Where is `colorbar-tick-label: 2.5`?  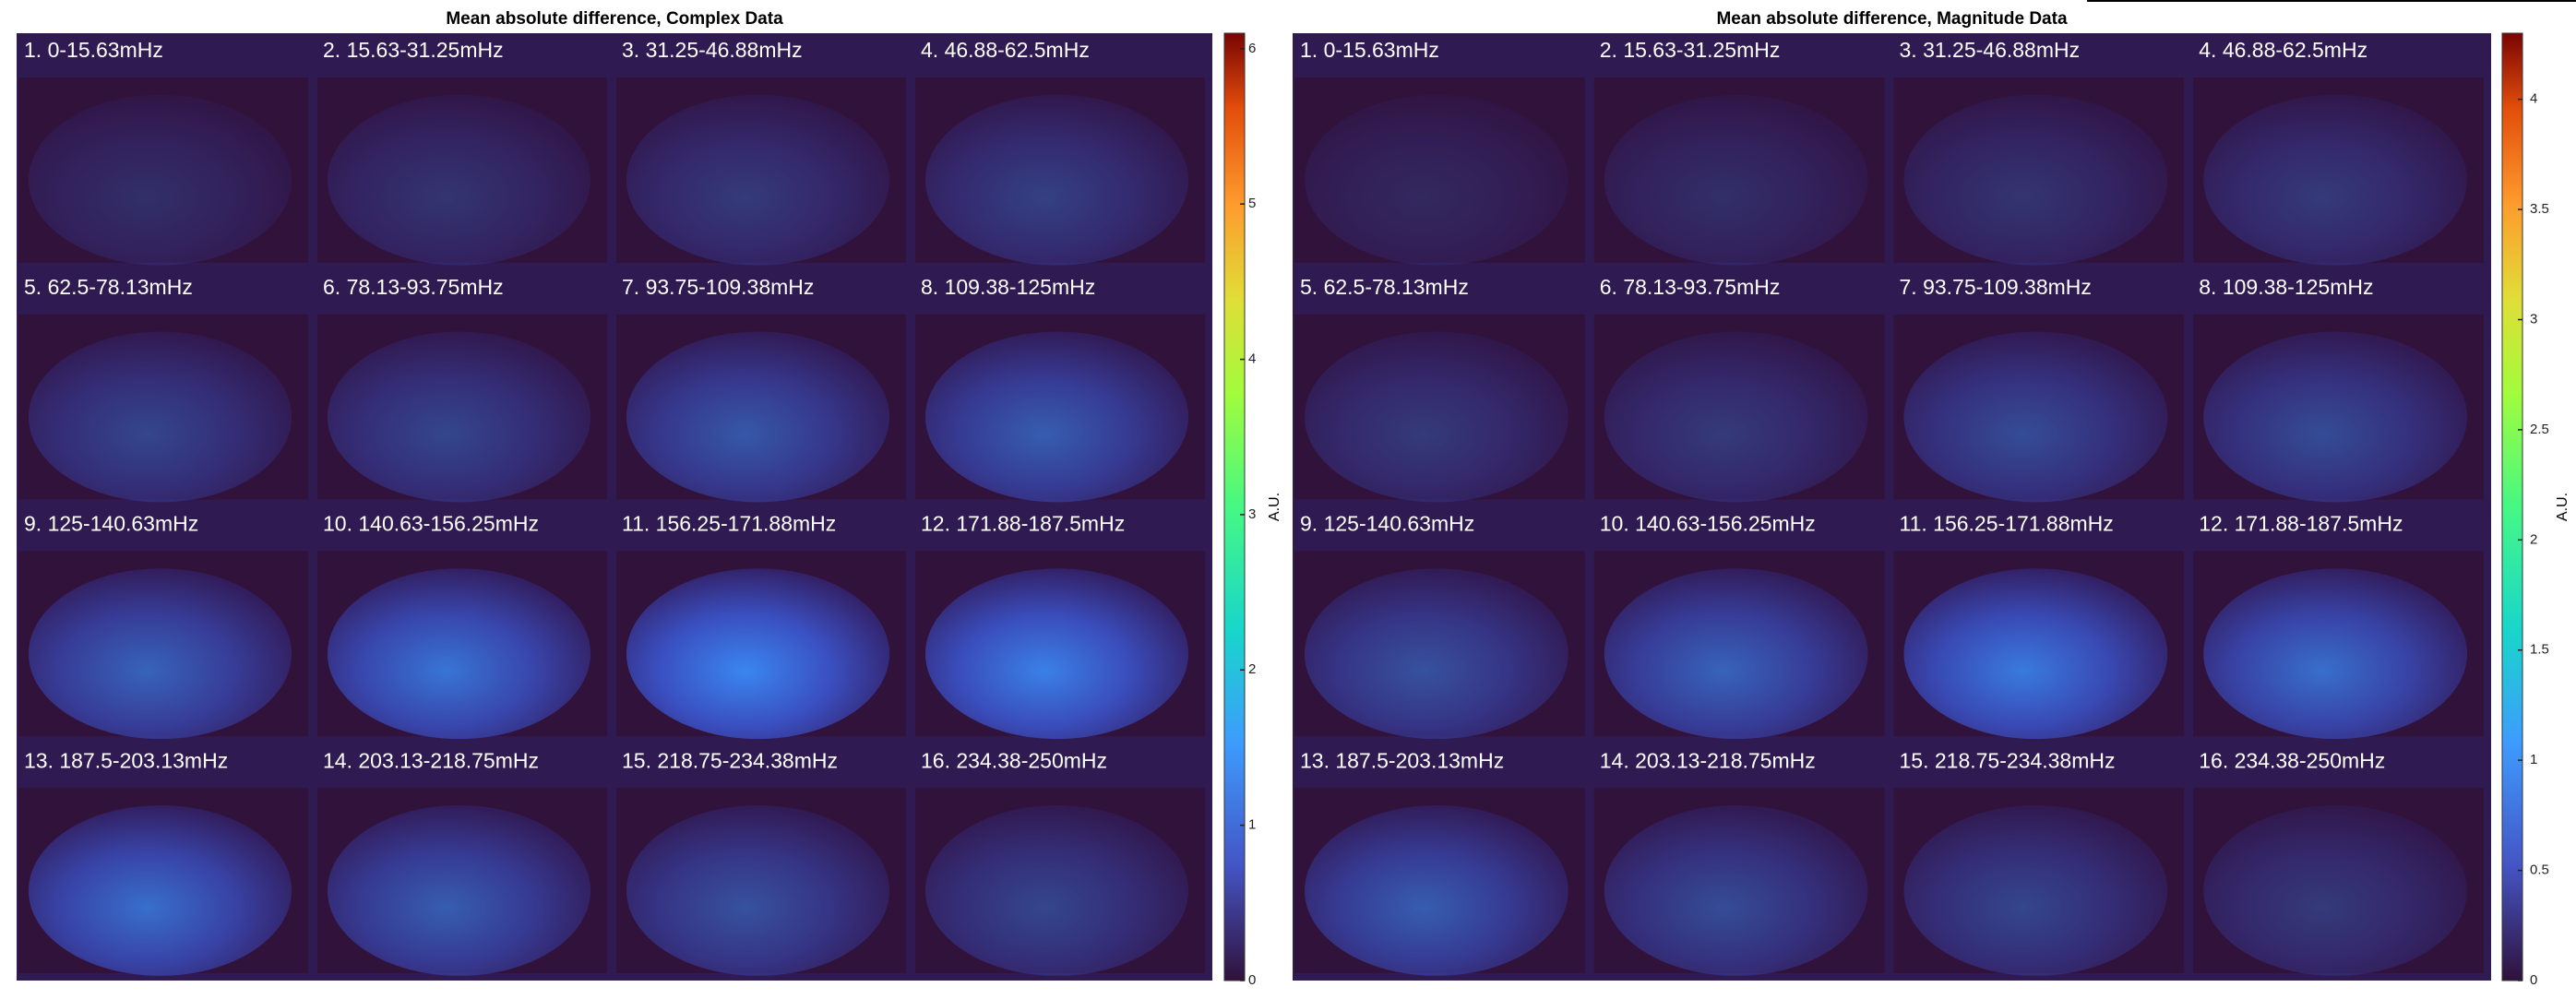
colorbar-tick-label: 2.5 is located at coordinates (2539, 429).